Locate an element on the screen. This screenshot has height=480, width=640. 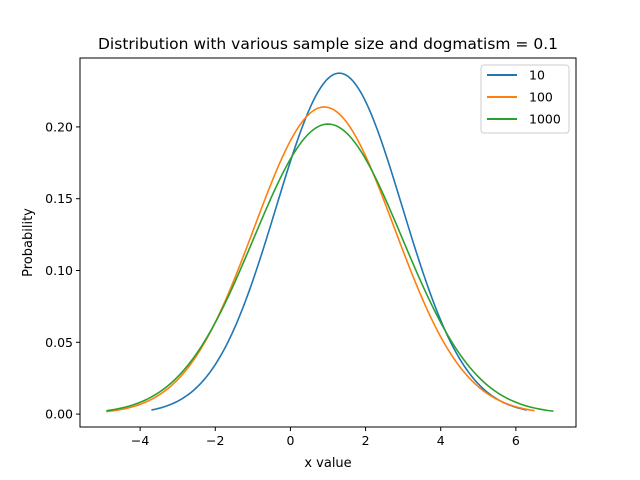
legend-label: 100 is located at coordinates (541, 97).